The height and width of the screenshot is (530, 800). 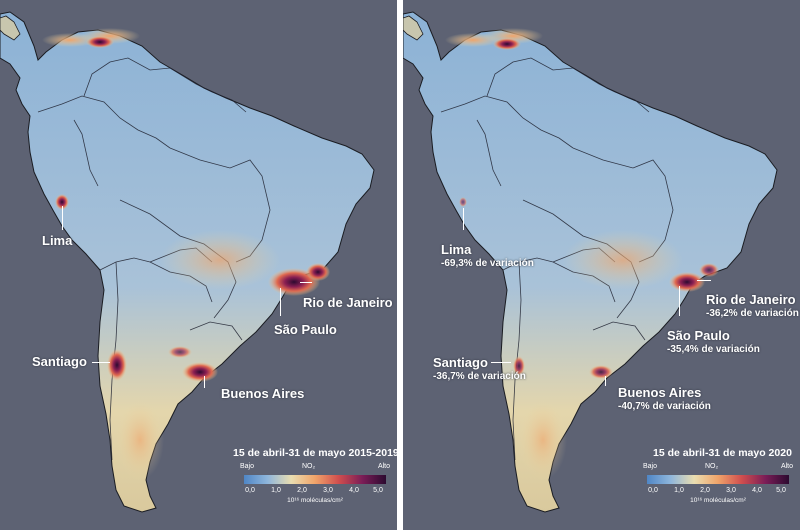 What do you see at coordinates (57, 240) in the screenshot?
I see `city-label-lima: Lima` at bounding box center [57, 240].